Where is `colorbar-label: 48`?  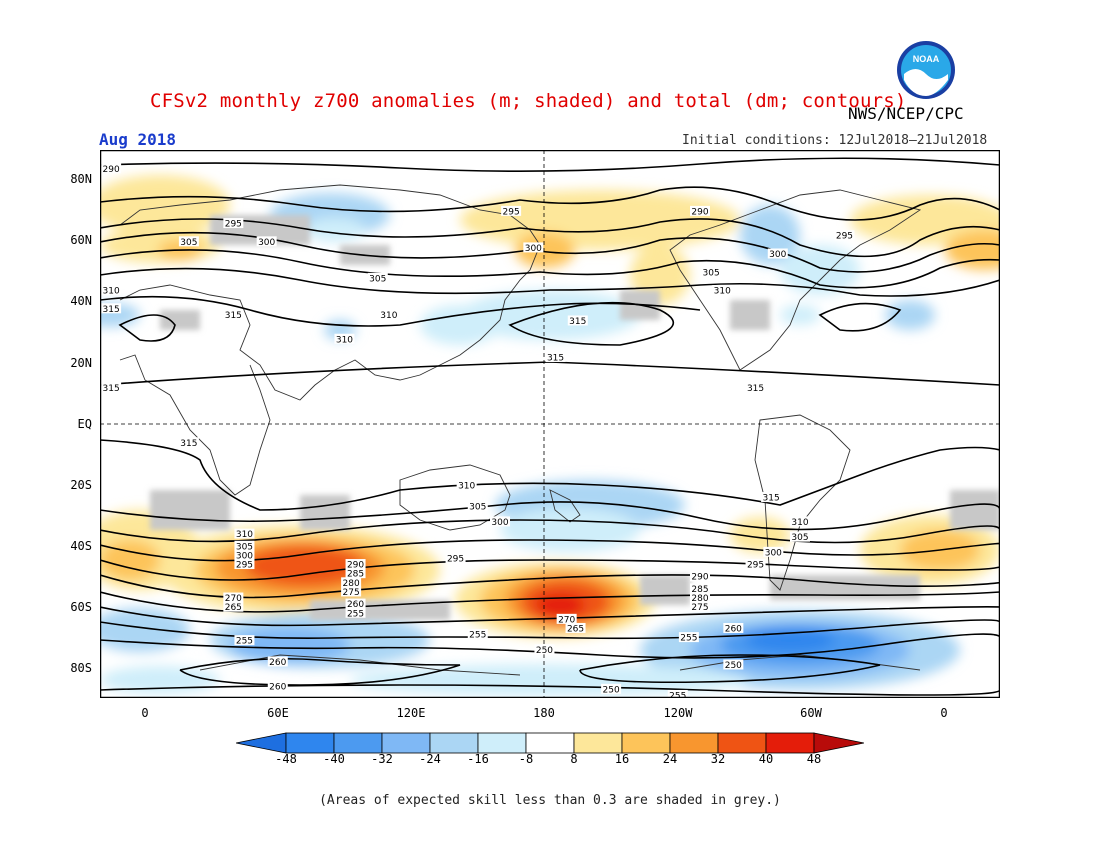
colorbar-label: 48 is located at coordinates (814, 759).